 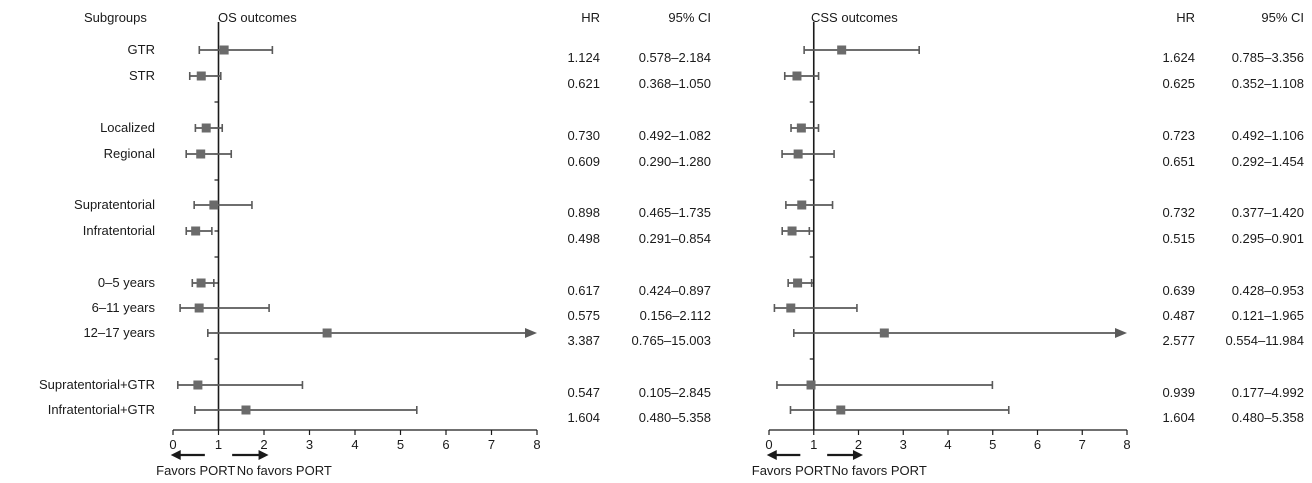 What do you see at coordinates (675, 392) in the screenshot?
I see `os-ci-value: 0.105–2.845` at bounding box center [675, 392].